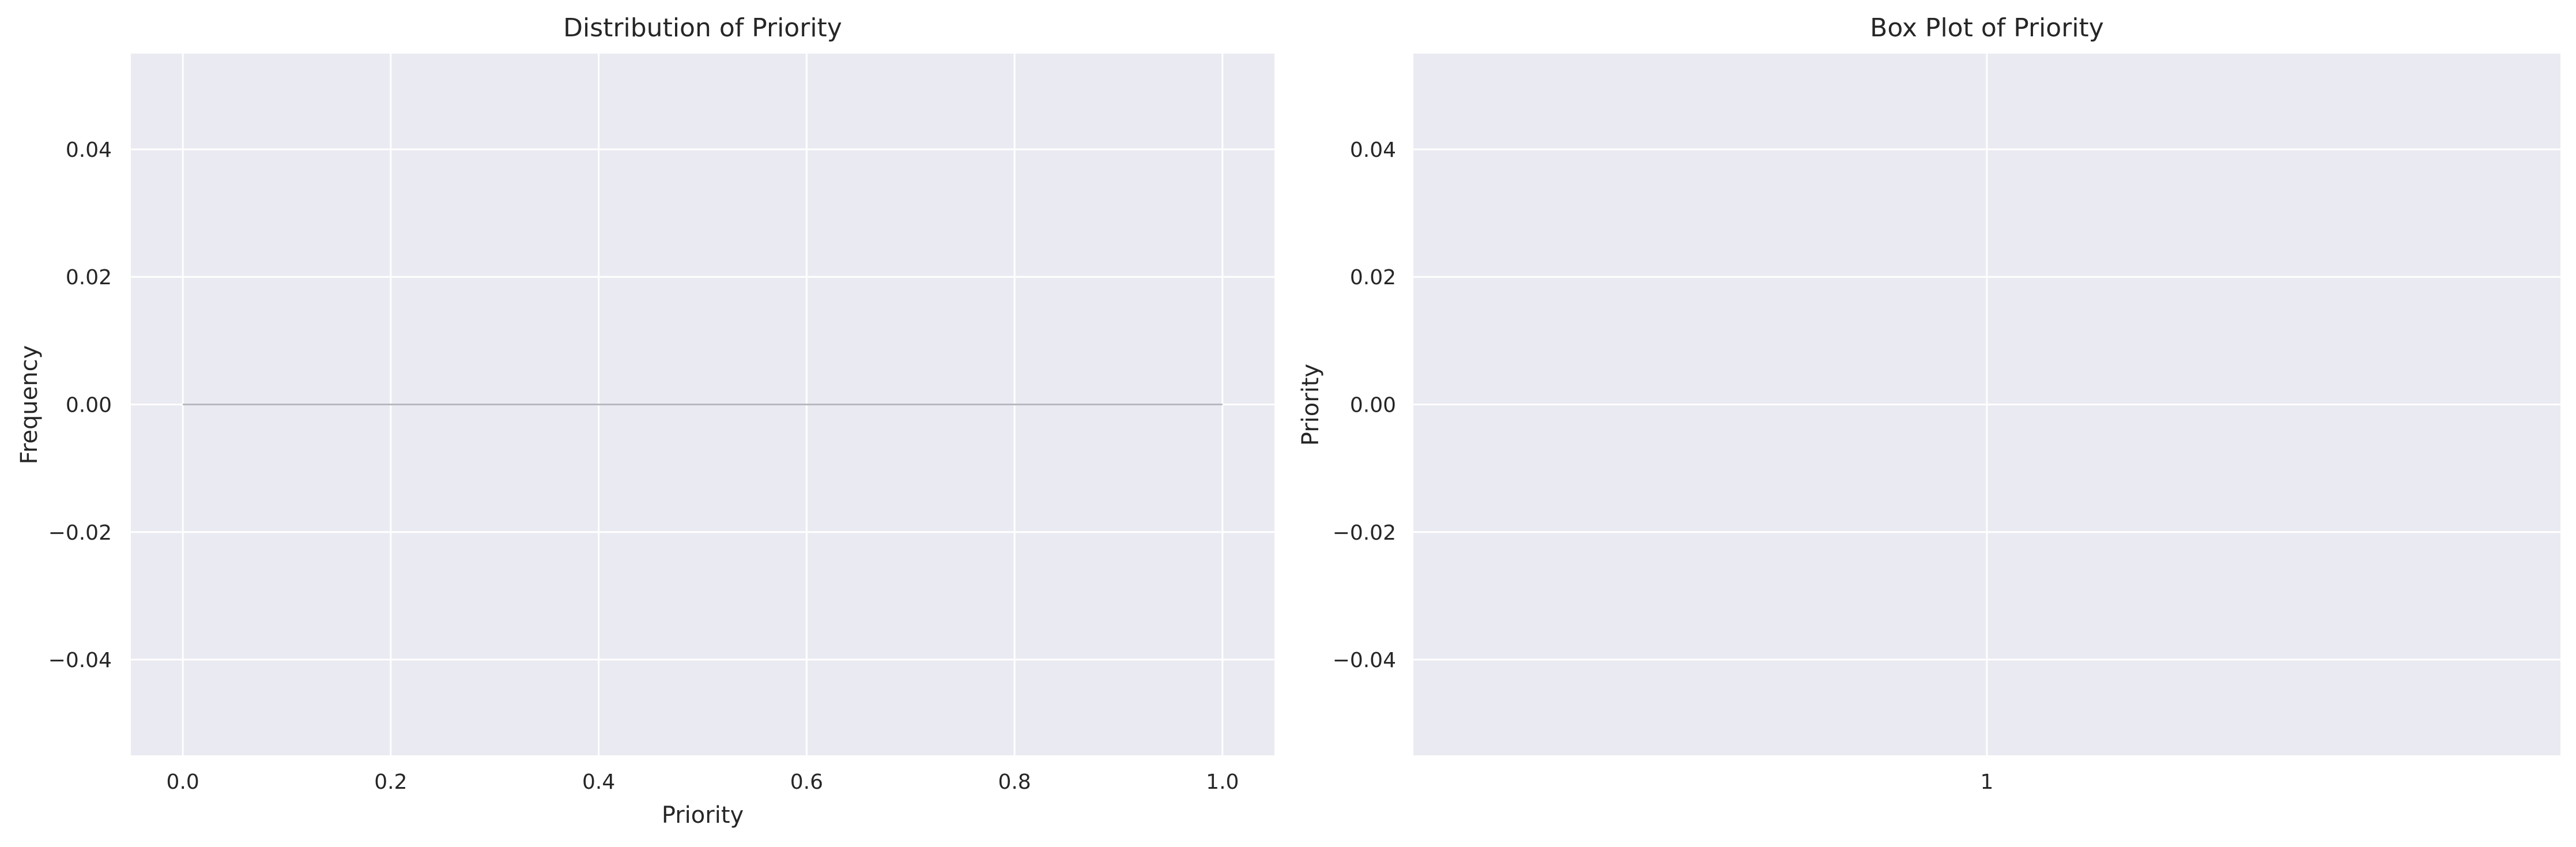 The height and width of the screenshot is (847, 2576). I want to click on histogram-x-tick-labels: 0.0 0.2 0.4 0.6 0.8 1.0, so click(703, 782).